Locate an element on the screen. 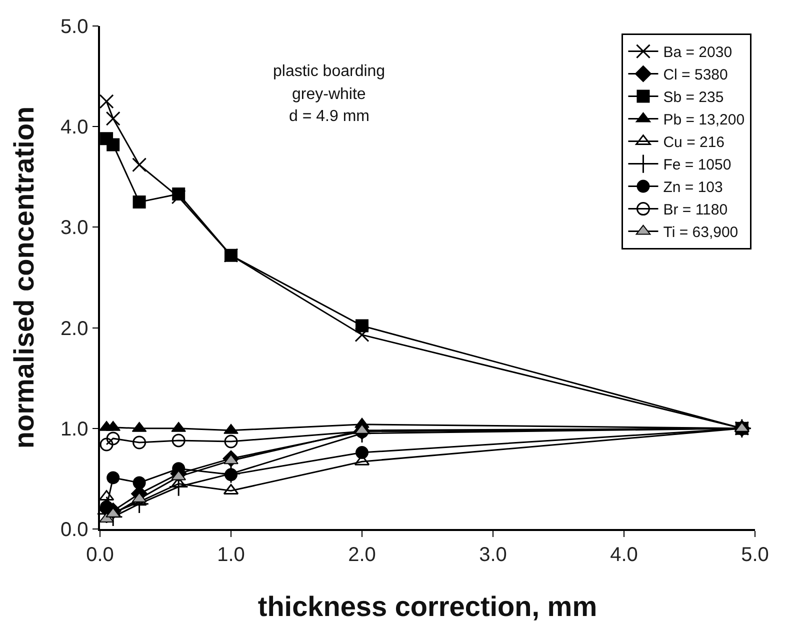 Image resolution: width=805 pixels, height=622 pixels. legend-label: Cl = 5380 is located at coordinates (695, 75).